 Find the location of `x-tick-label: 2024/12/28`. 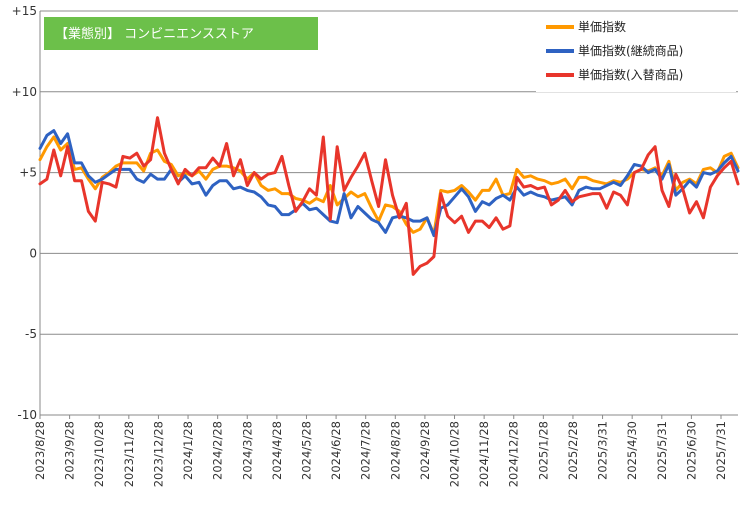

x-tick-label: 2024/12/28 is located at coordinates (514, 454).